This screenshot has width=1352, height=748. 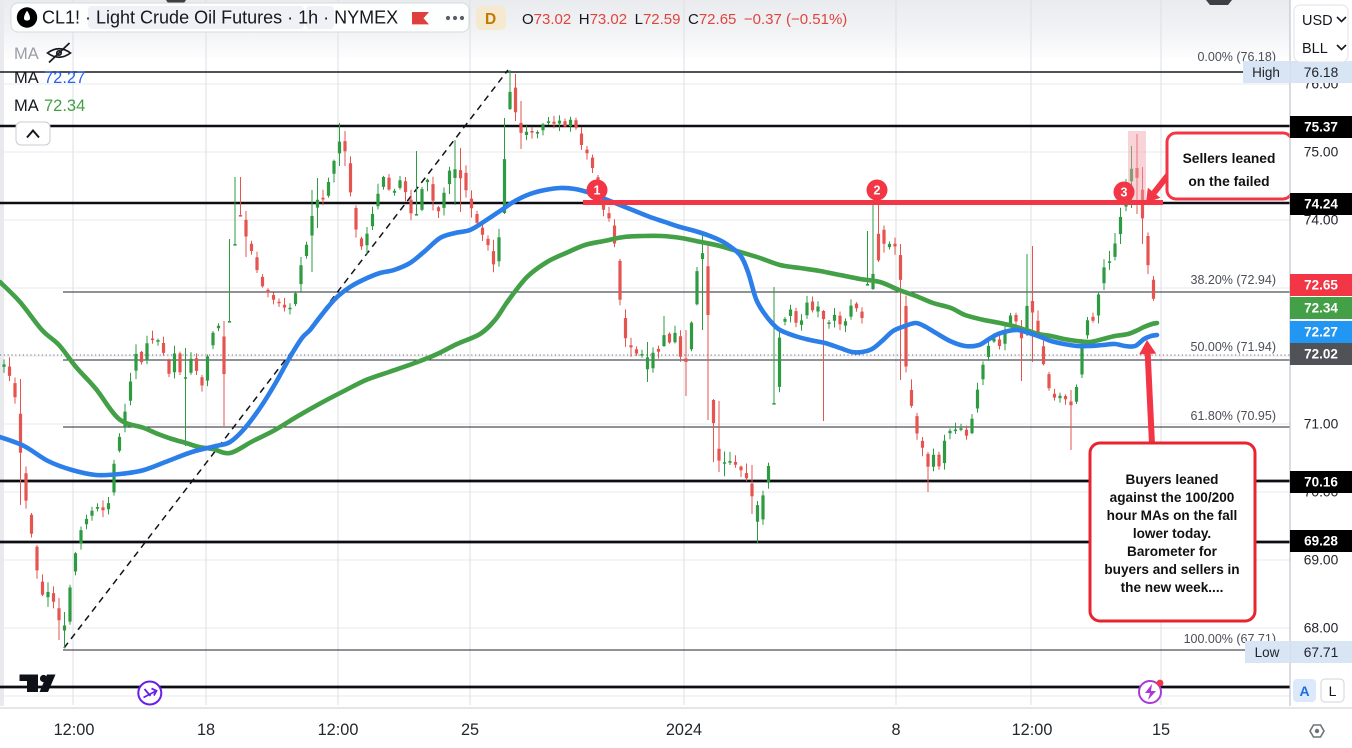 What do you see at coordinates (1266, 72) in the screenshot?
I see `svg-text: High` at bounding box center [1266, 72].